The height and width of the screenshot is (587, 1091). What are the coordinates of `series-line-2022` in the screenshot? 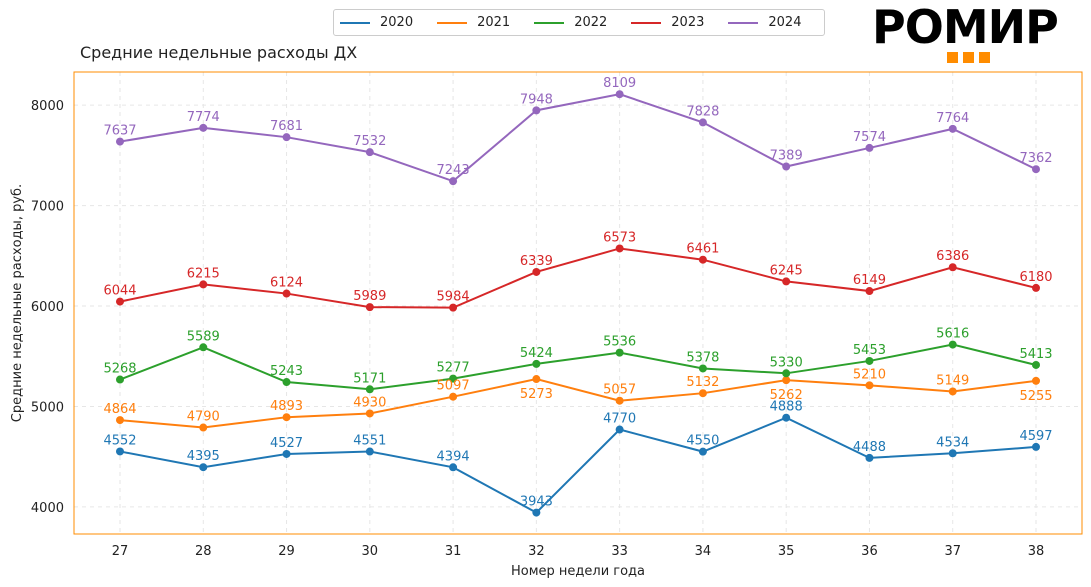 It's located at (578, 367).